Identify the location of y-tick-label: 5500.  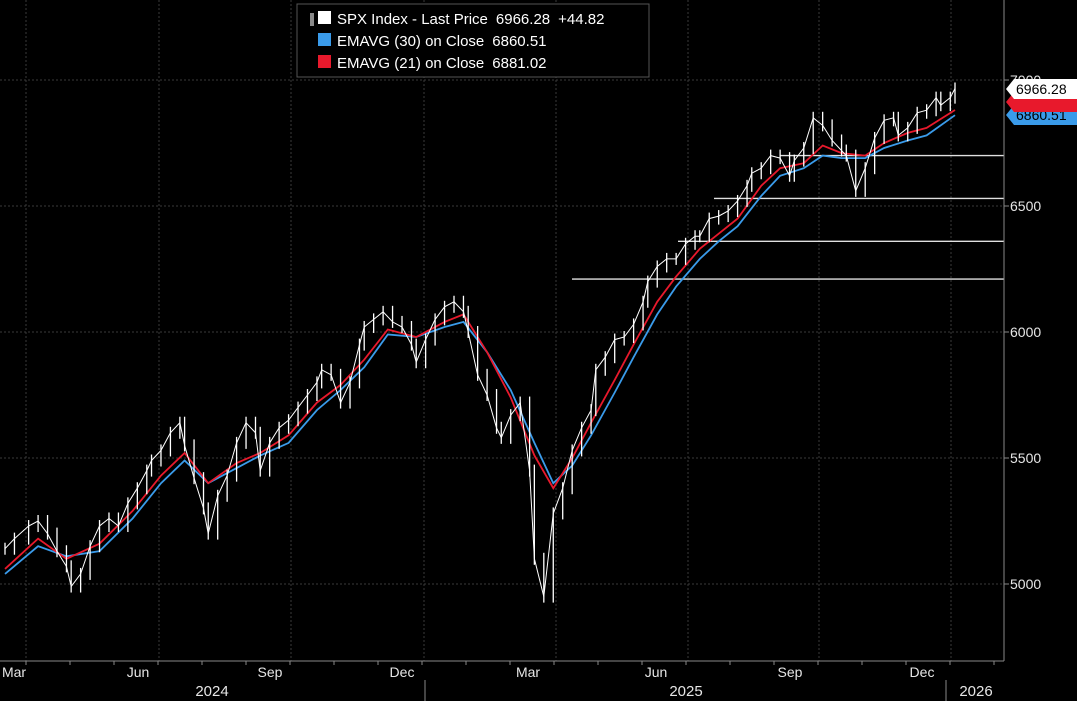
(1025, 458).